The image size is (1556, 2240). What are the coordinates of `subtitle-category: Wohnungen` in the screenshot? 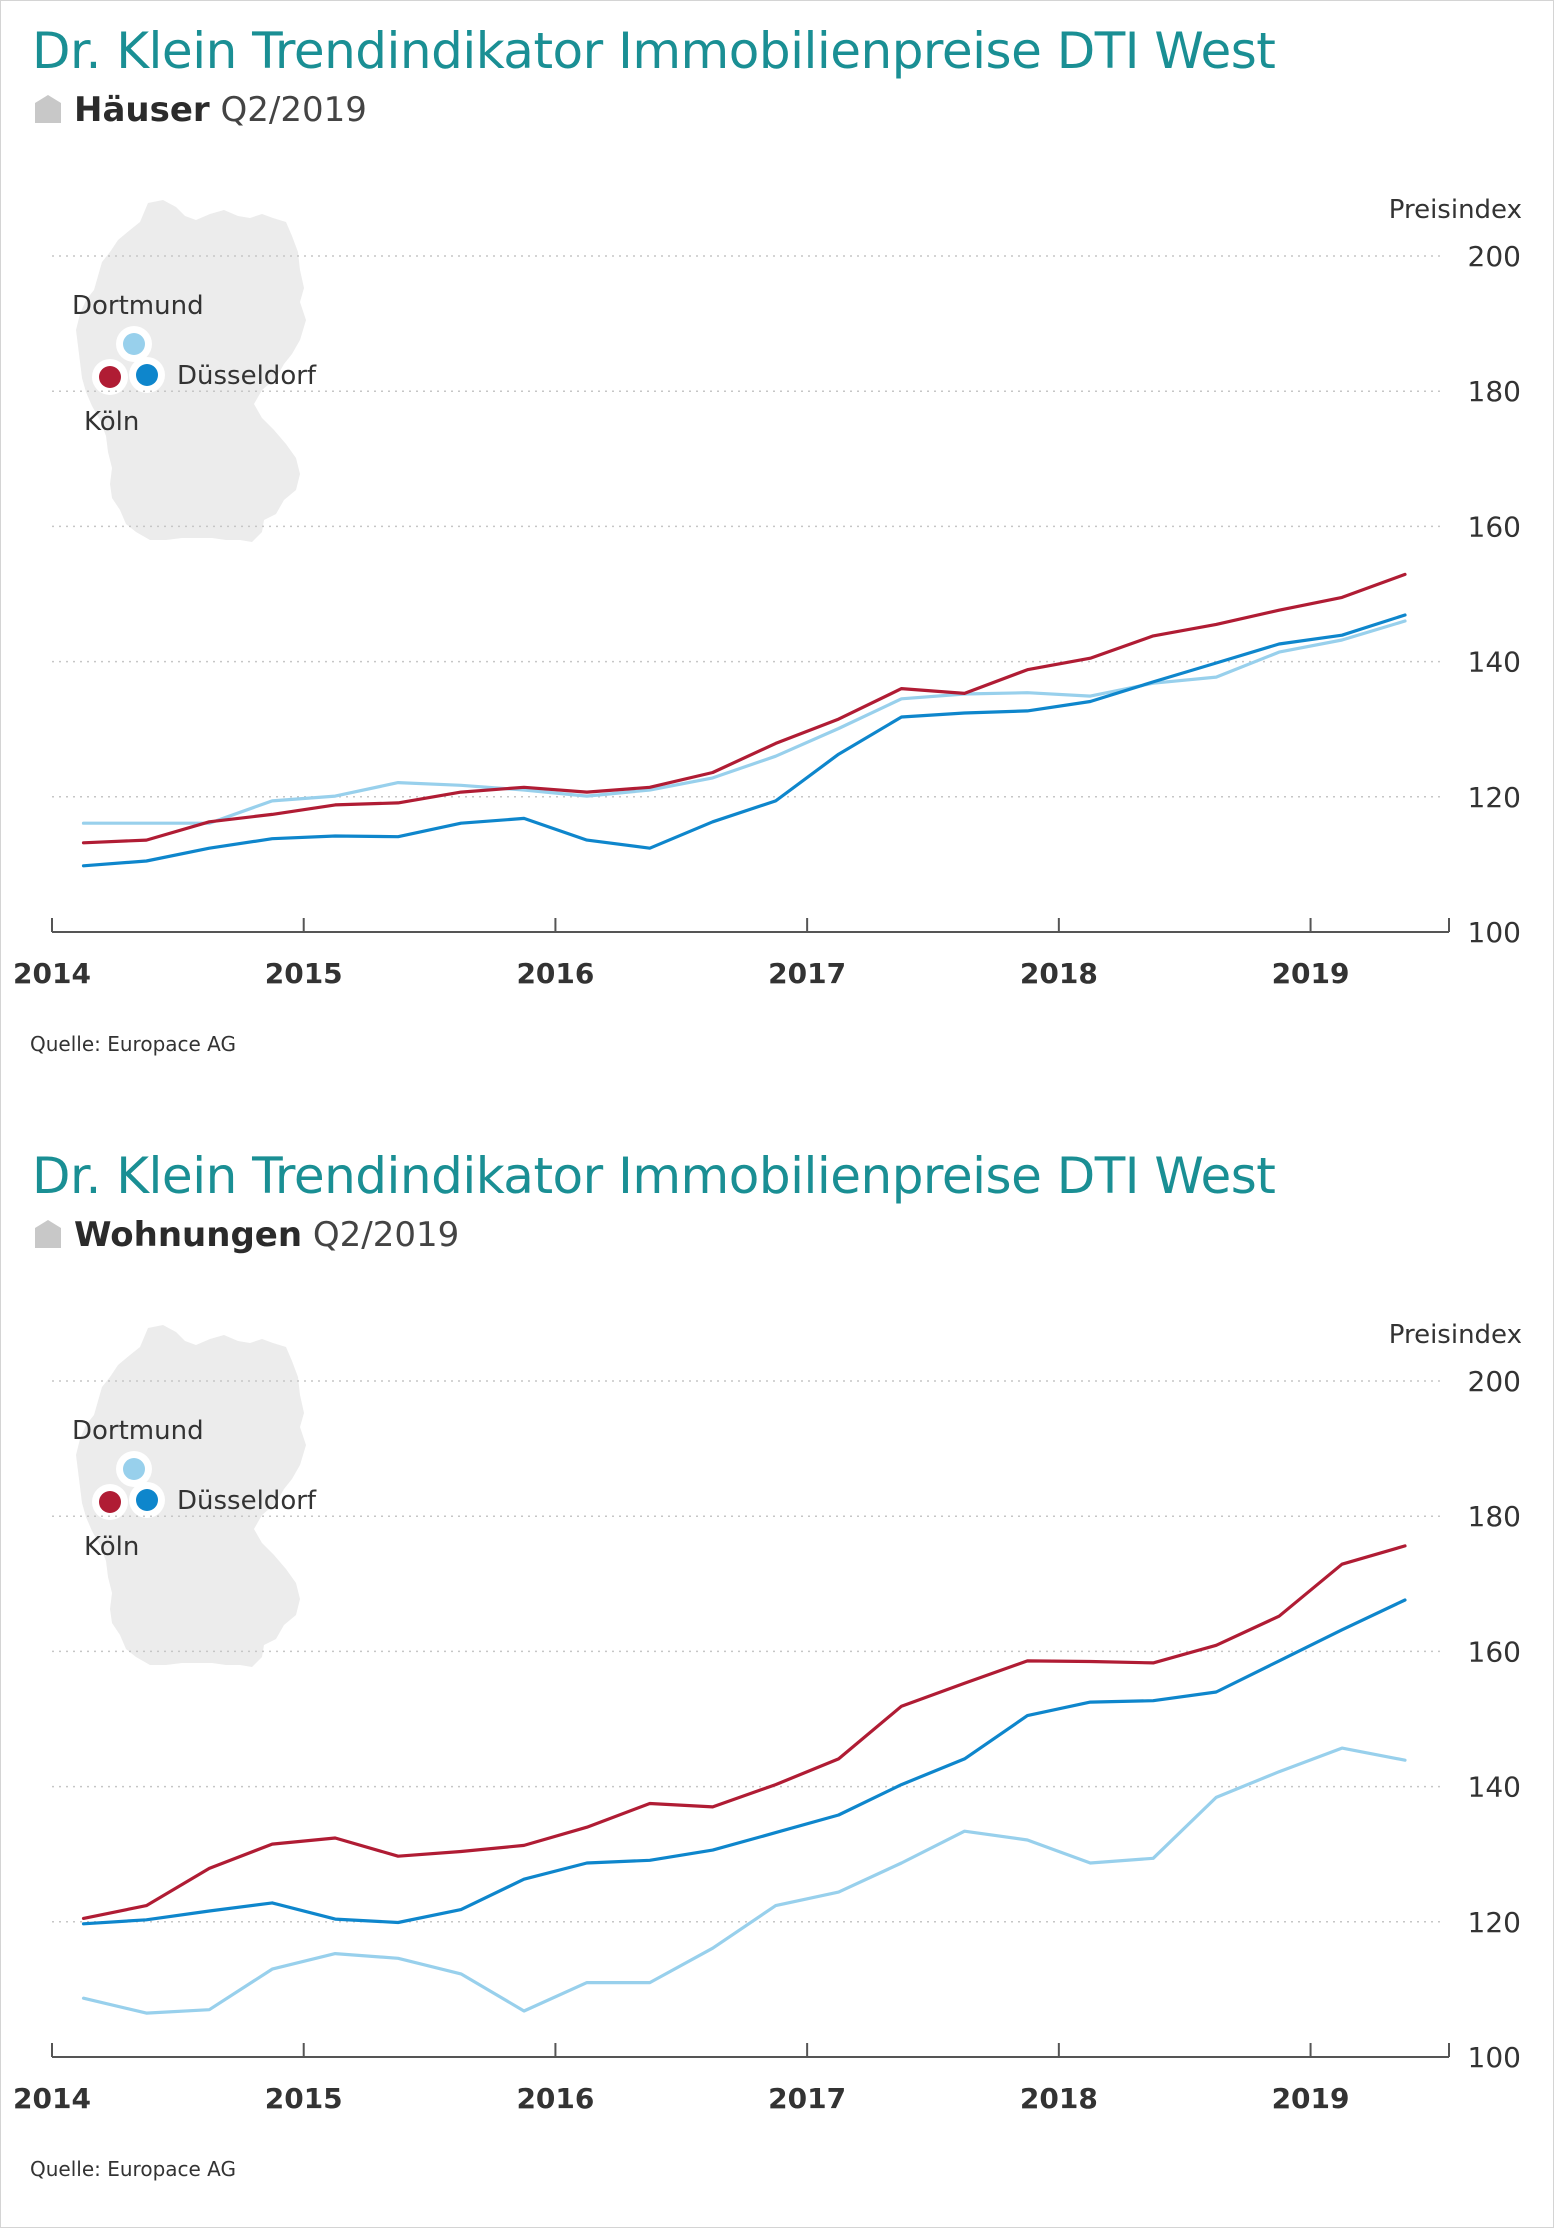 It's located at (188, 1235).